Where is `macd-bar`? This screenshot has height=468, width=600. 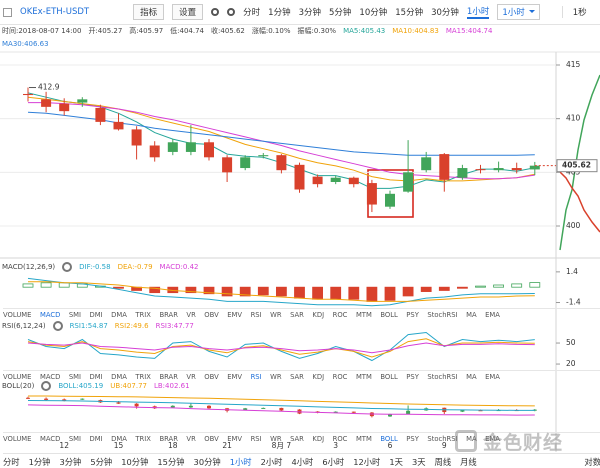
macd-bar is located at coordinates (209, 290).